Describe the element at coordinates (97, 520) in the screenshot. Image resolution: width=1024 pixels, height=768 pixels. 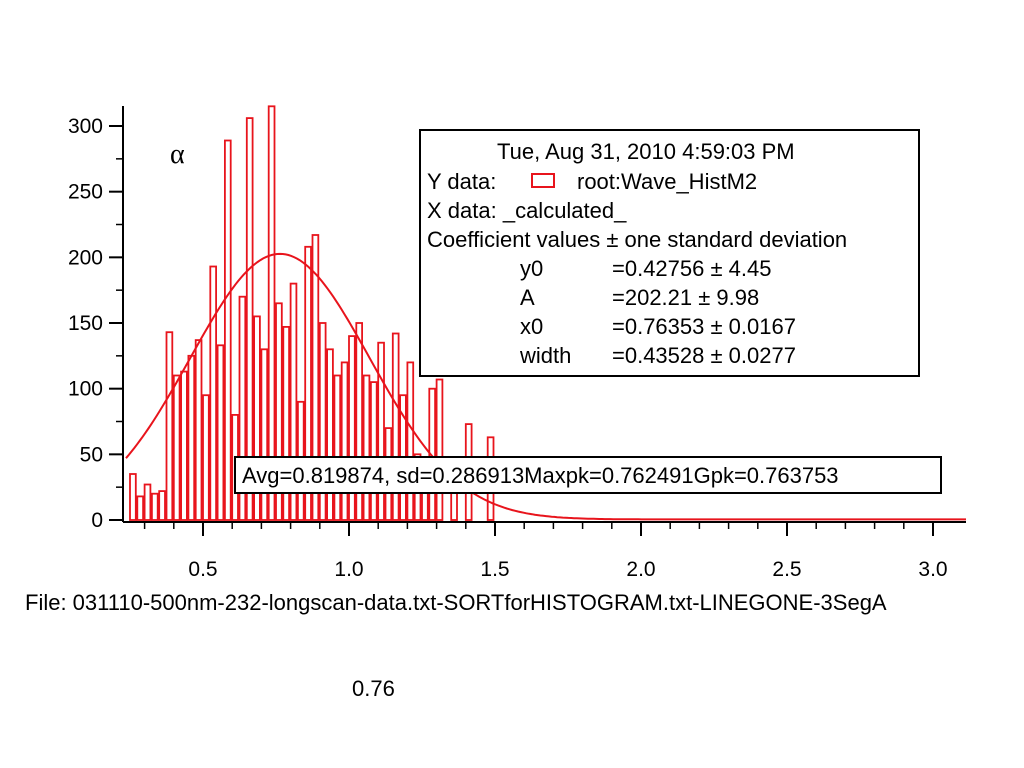
I see `y-tick-label: 0` at that location.